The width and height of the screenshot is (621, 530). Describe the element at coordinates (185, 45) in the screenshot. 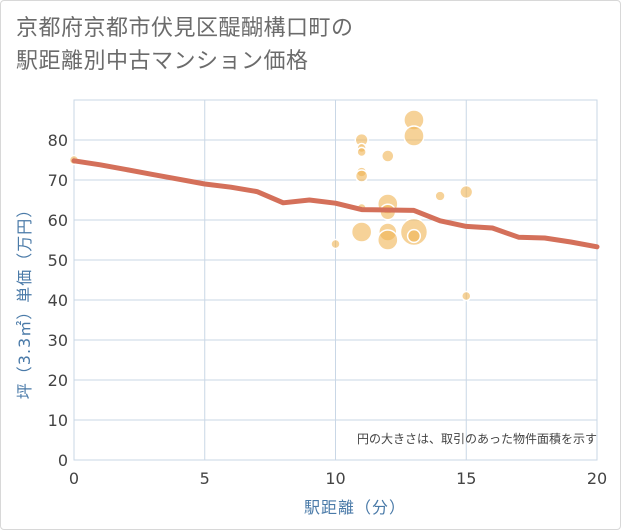

I see `chart-title: 京都府京都市伏見区醍醐構口町の 駅距離別中古マンション価格` at that location.